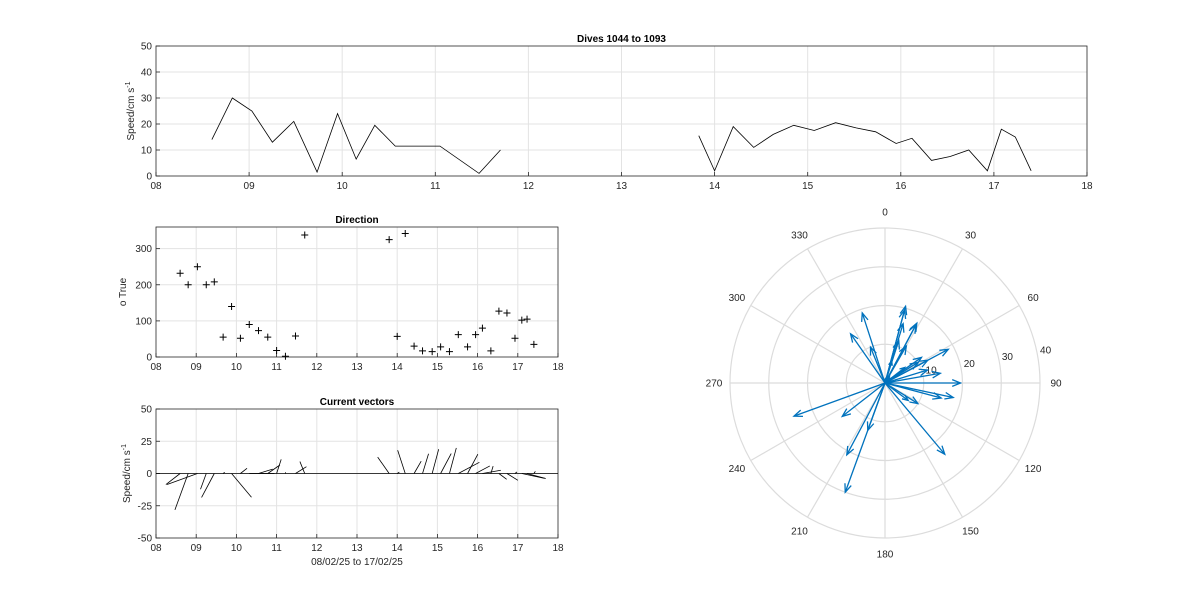 This screenshot has width=1200, height=605. I want to click on angle-tick-label: 240, so click(737, 469).